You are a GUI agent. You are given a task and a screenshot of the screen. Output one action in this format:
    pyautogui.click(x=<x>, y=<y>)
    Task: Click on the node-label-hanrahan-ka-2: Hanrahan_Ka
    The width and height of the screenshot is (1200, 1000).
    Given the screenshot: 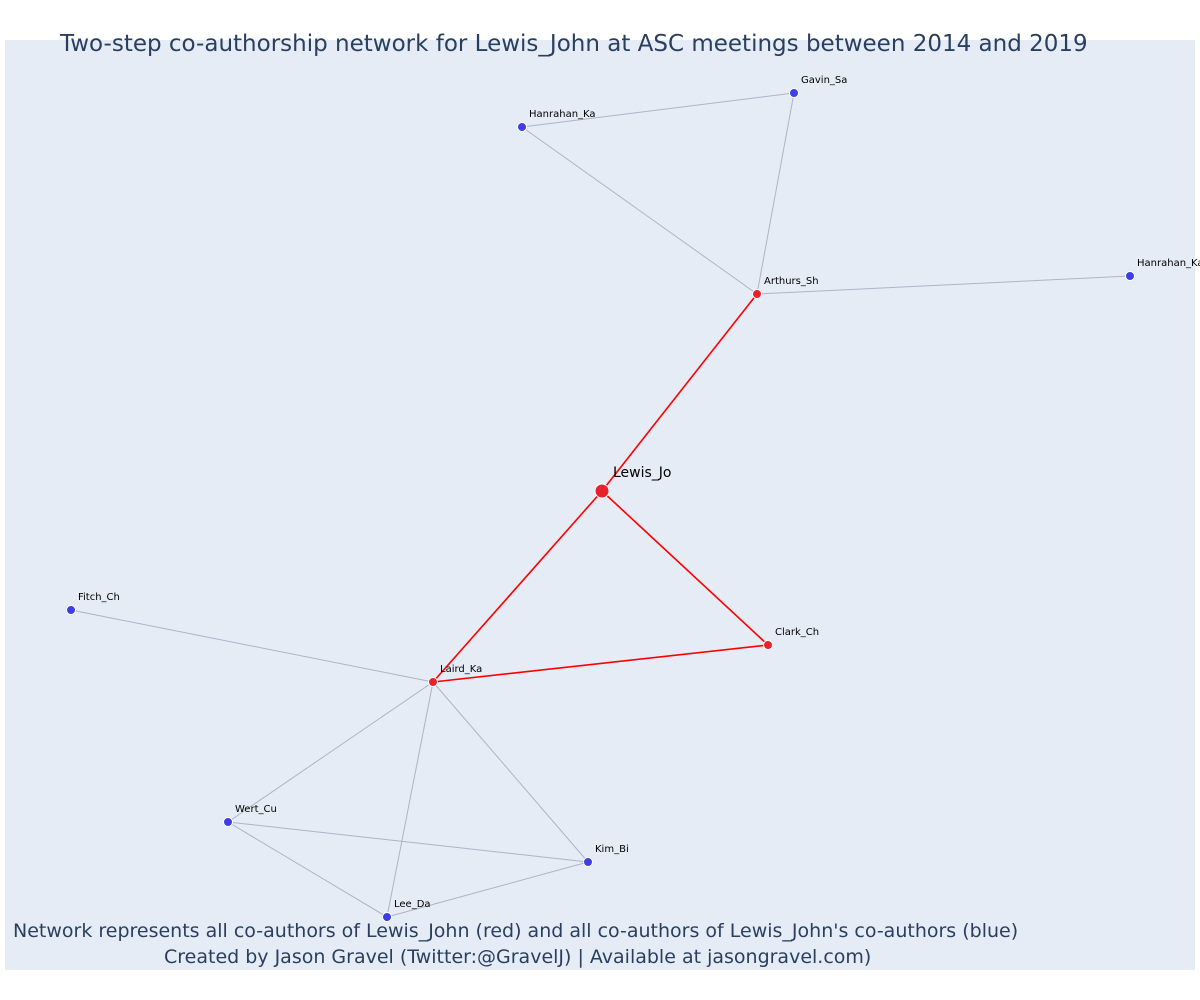 What is the action you would take?
    pyautogui.click(x=1168, y=263)
    